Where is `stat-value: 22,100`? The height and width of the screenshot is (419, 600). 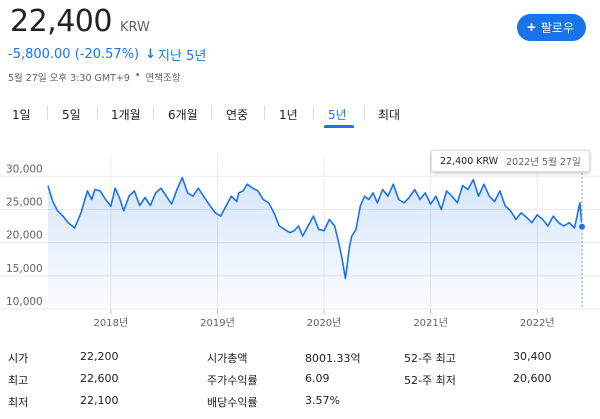 stat-value: 22,100 is located at coordinates (99, 400).